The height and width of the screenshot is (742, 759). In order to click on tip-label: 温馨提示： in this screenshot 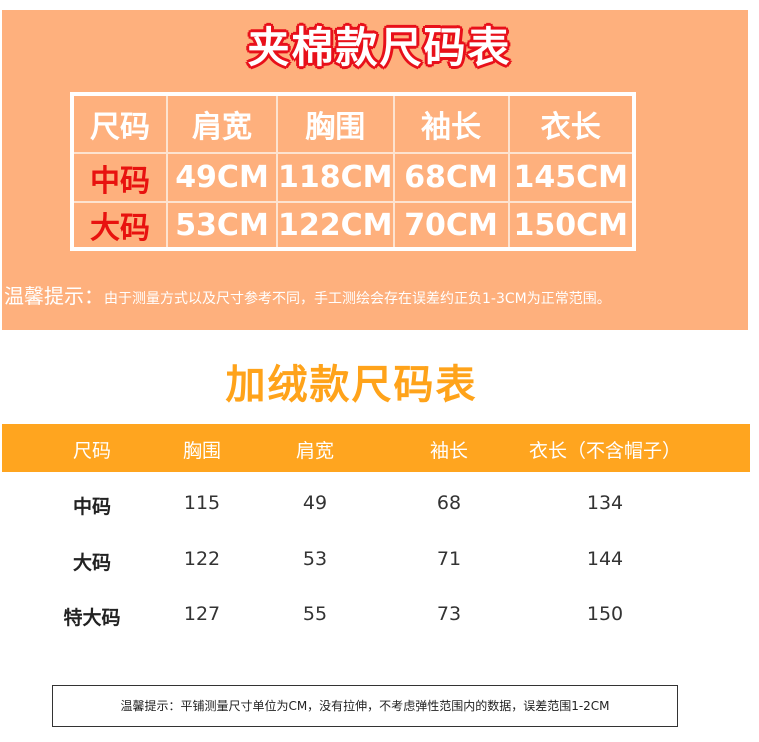, I will do `click(54, 296)`.